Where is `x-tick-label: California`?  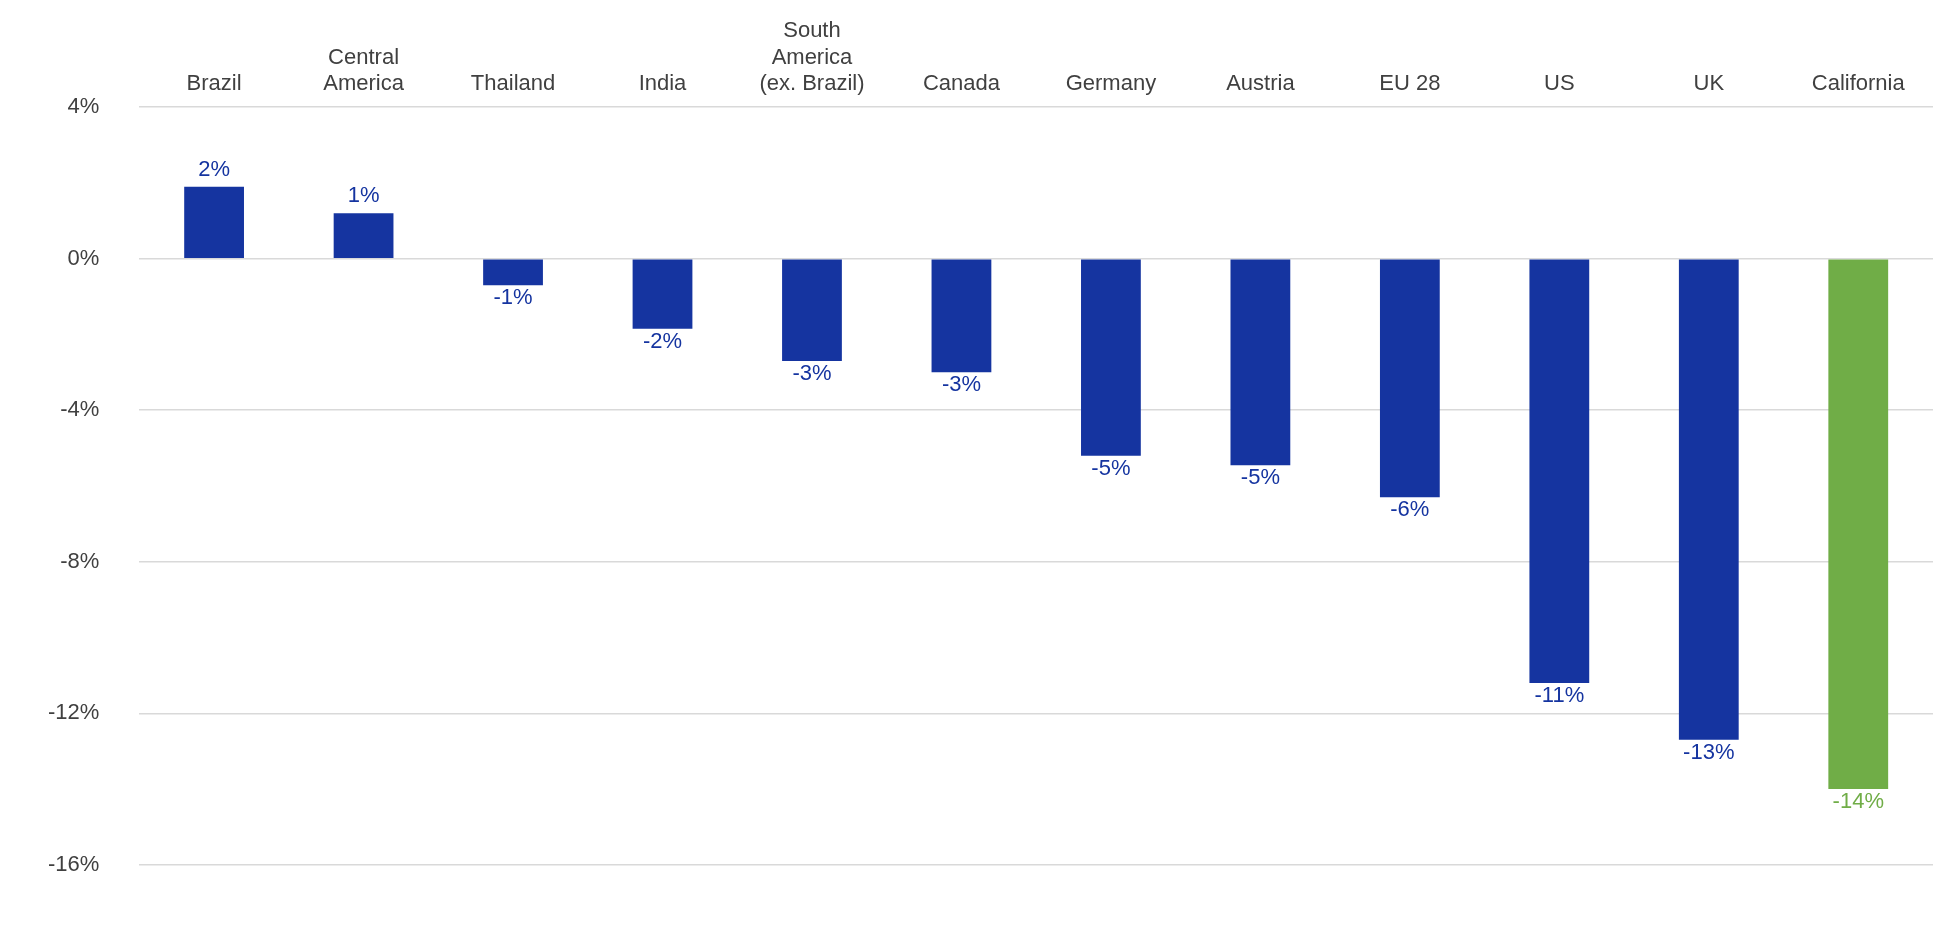
x-tick-label: California is located at coordinates (1858, 83).